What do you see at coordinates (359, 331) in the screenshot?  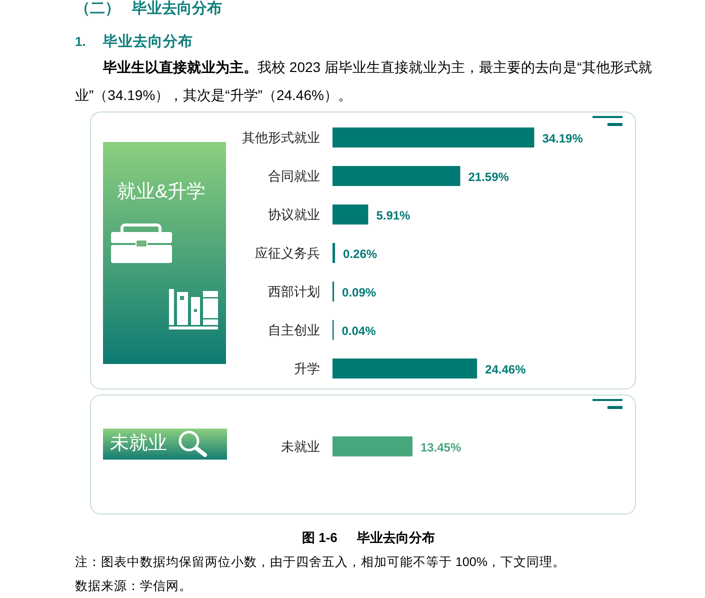 I see `data-label: 0.04%` at bounding box center [359, 331].